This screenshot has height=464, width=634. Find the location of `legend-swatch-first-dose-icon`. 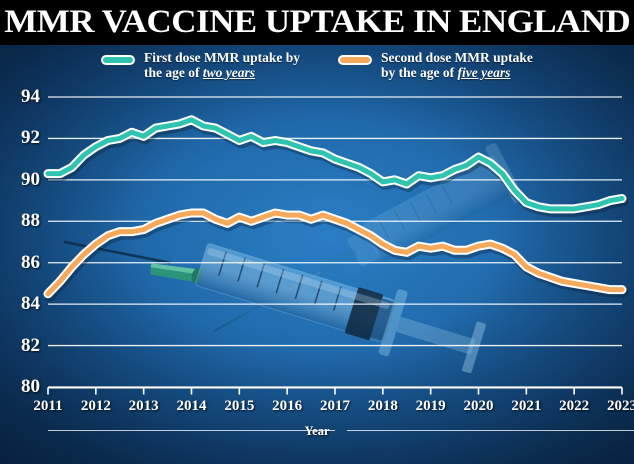

legend-swatch-first-dose-icon is located at coordinates (118, 60).